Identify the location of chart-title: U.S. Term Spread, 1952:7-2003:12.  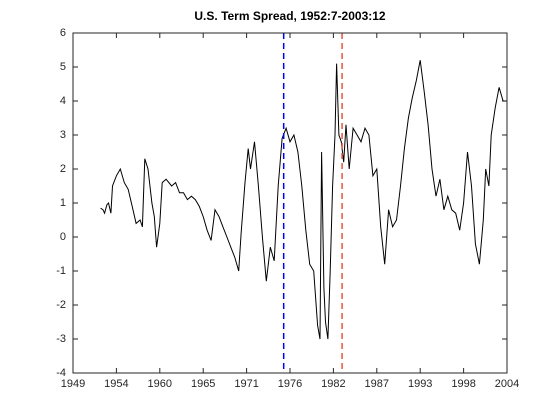
(290, 16).